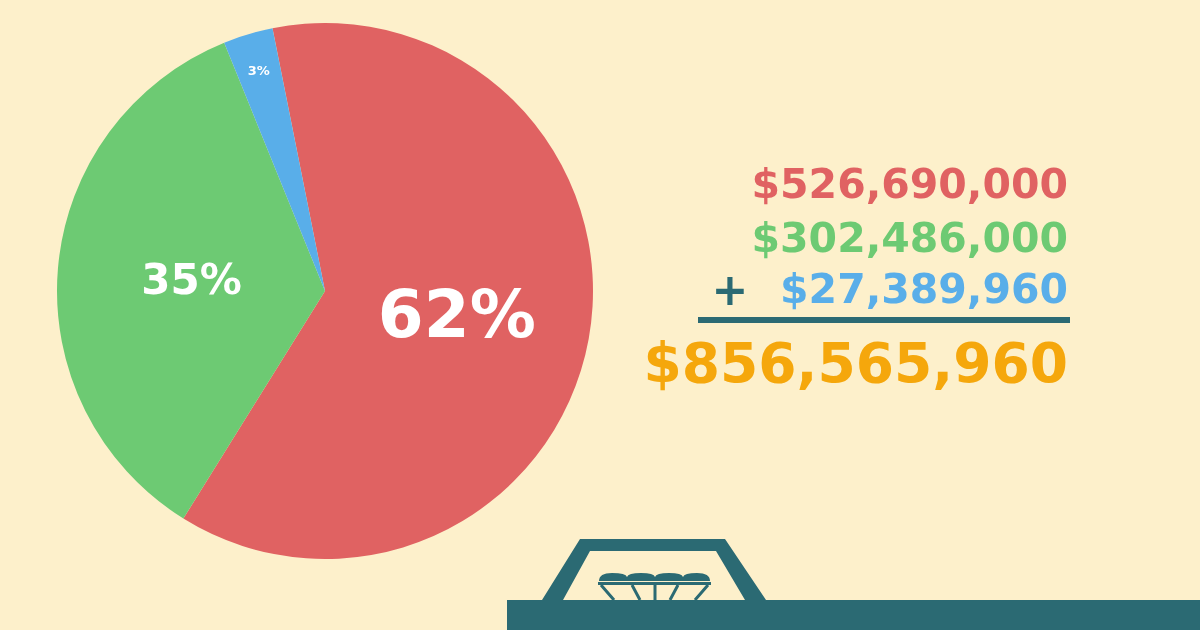  Describe the element at coordinates (191, 280) in the screenshot. I see `data-label: 35%` at that location.